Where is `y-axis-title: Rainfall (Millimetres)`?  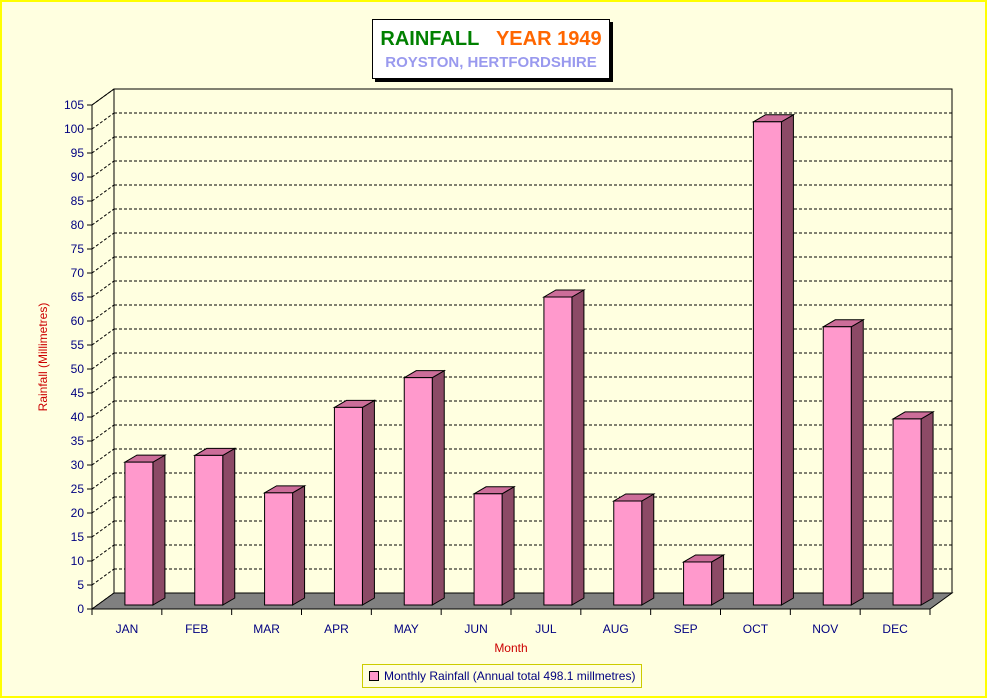 y-axis-title: Rainfall (Millimetres) is located at coordinates (43, 357).